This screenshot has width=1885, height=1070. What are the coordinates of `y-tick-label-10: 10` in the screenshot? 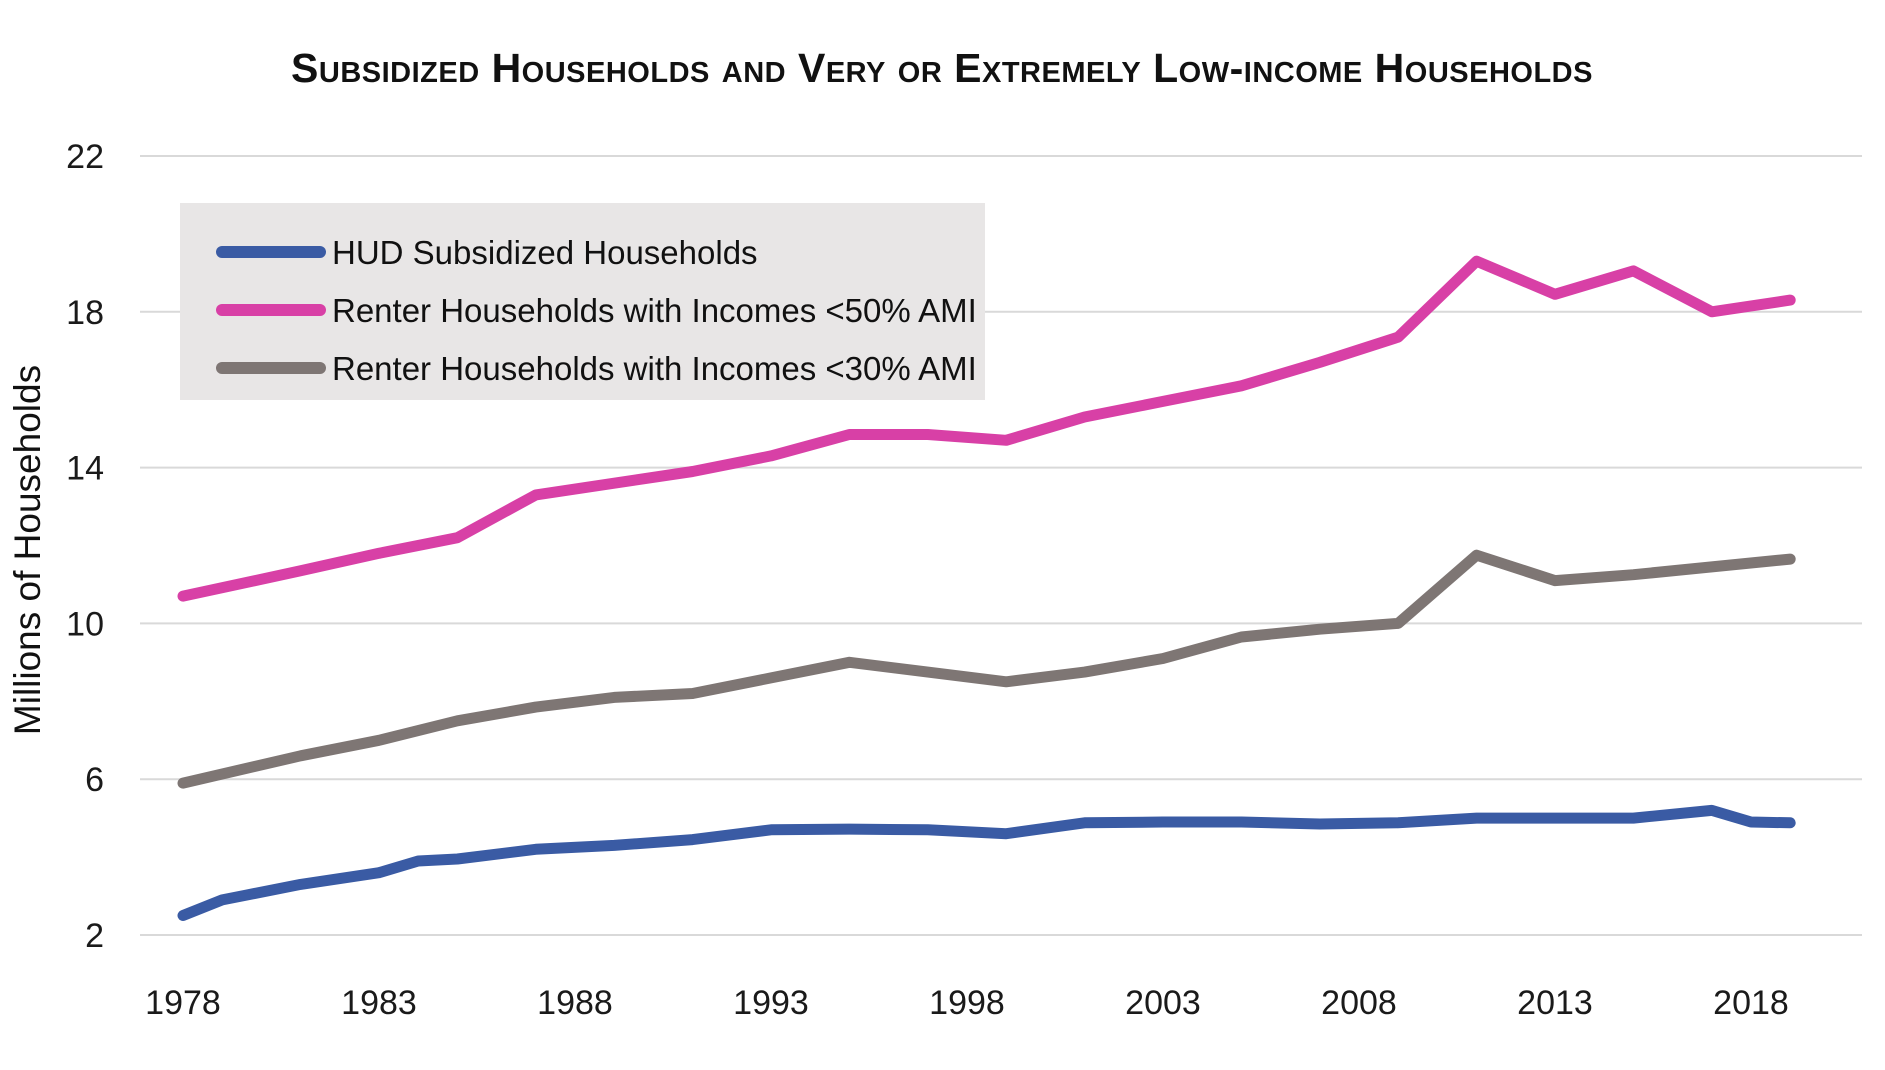 It's located at (85, 624).